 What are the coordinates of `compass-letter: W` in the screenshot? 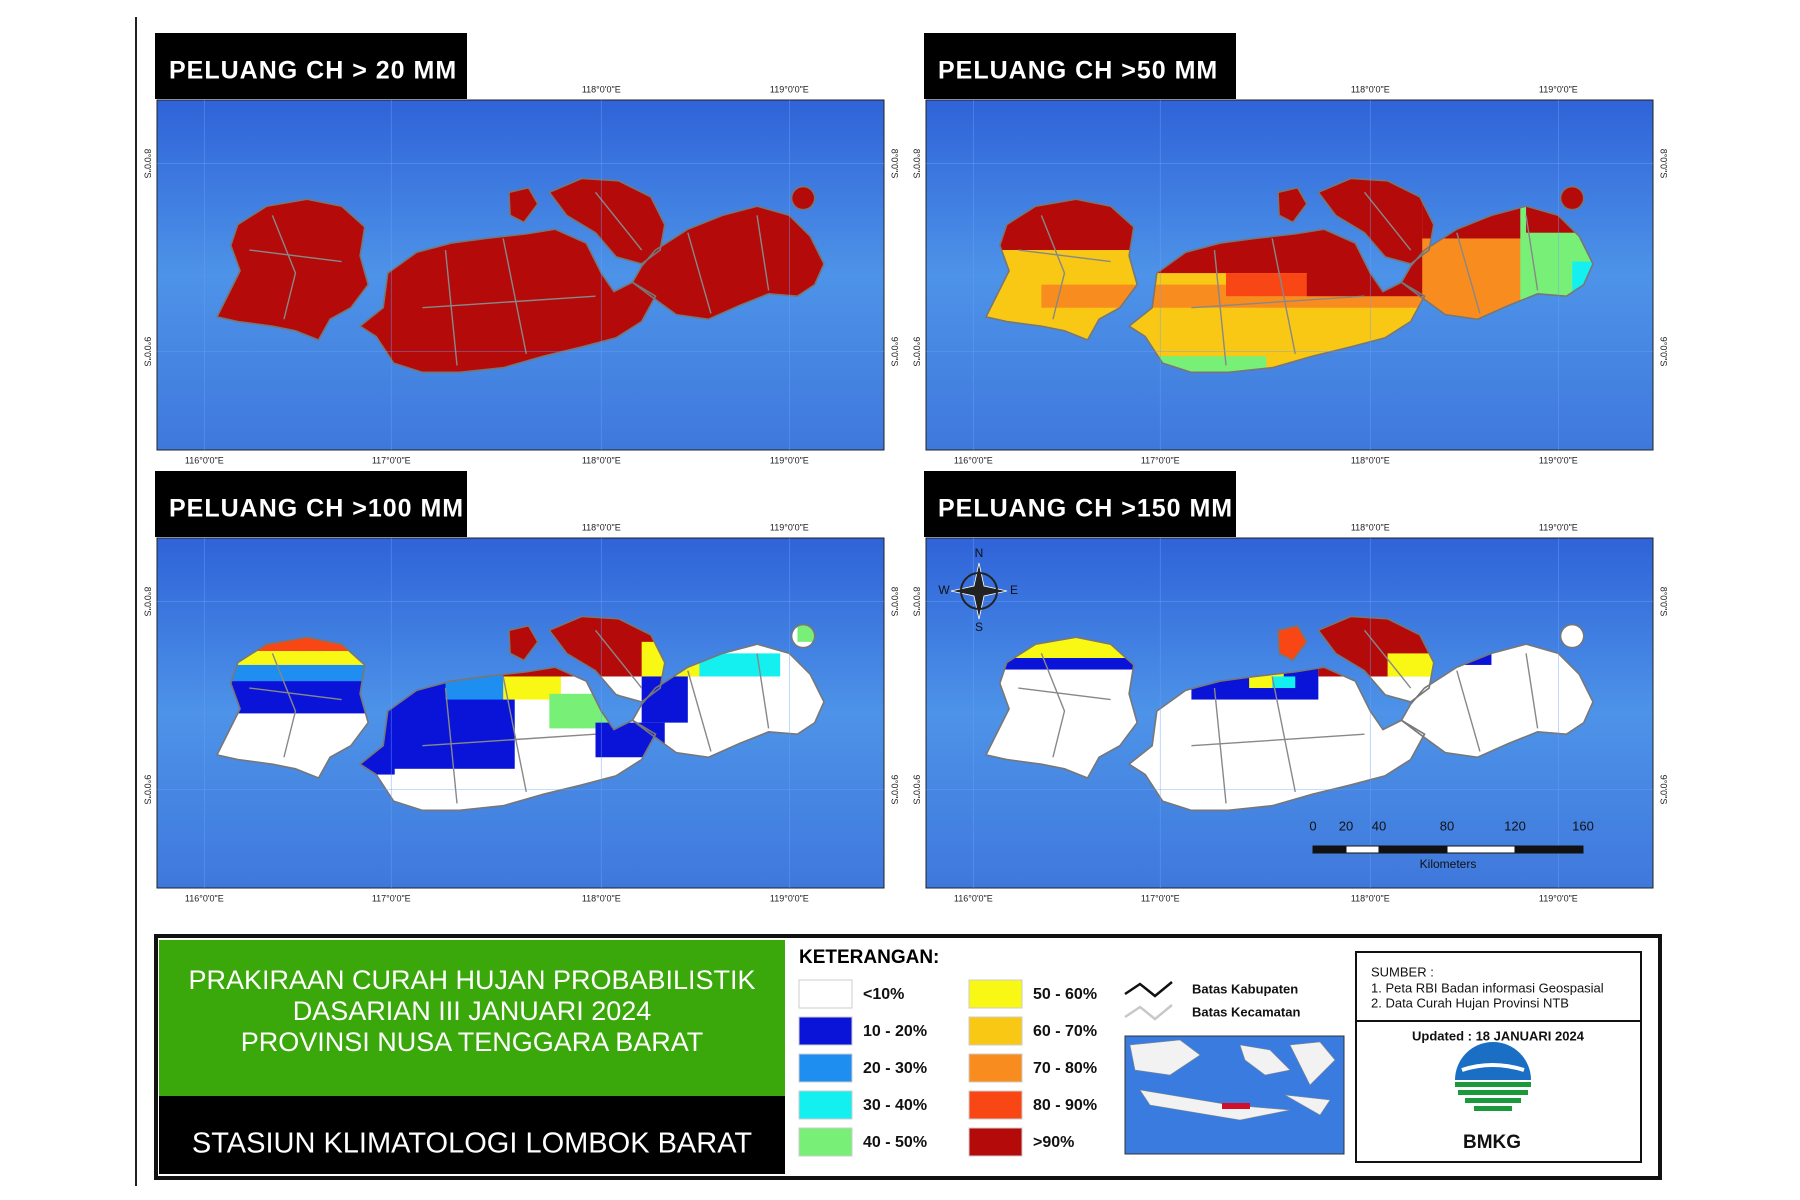 It's located at (944, 590).